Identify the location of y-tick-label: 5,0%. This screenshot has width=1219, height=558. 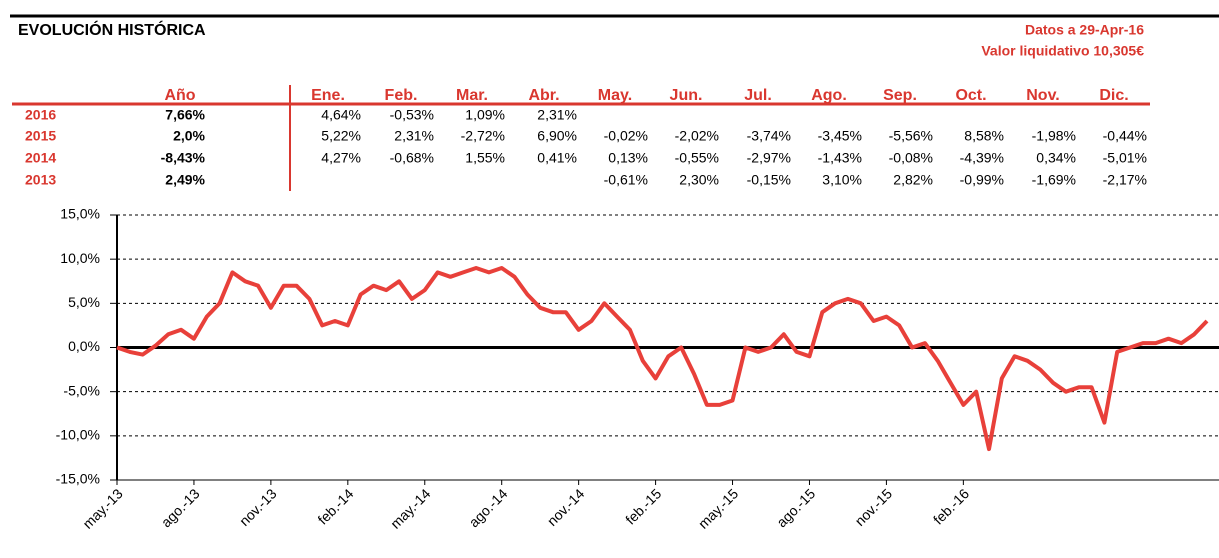
(84, 302).